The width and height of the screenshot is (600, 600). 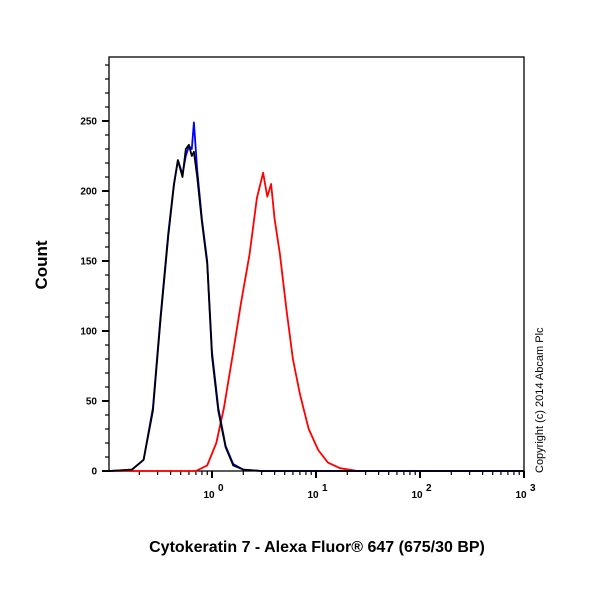 What do you see at coordinates (88, 122) in the screenshot?
I see `y-tick-label: 250` at bounding box center [88, 122].